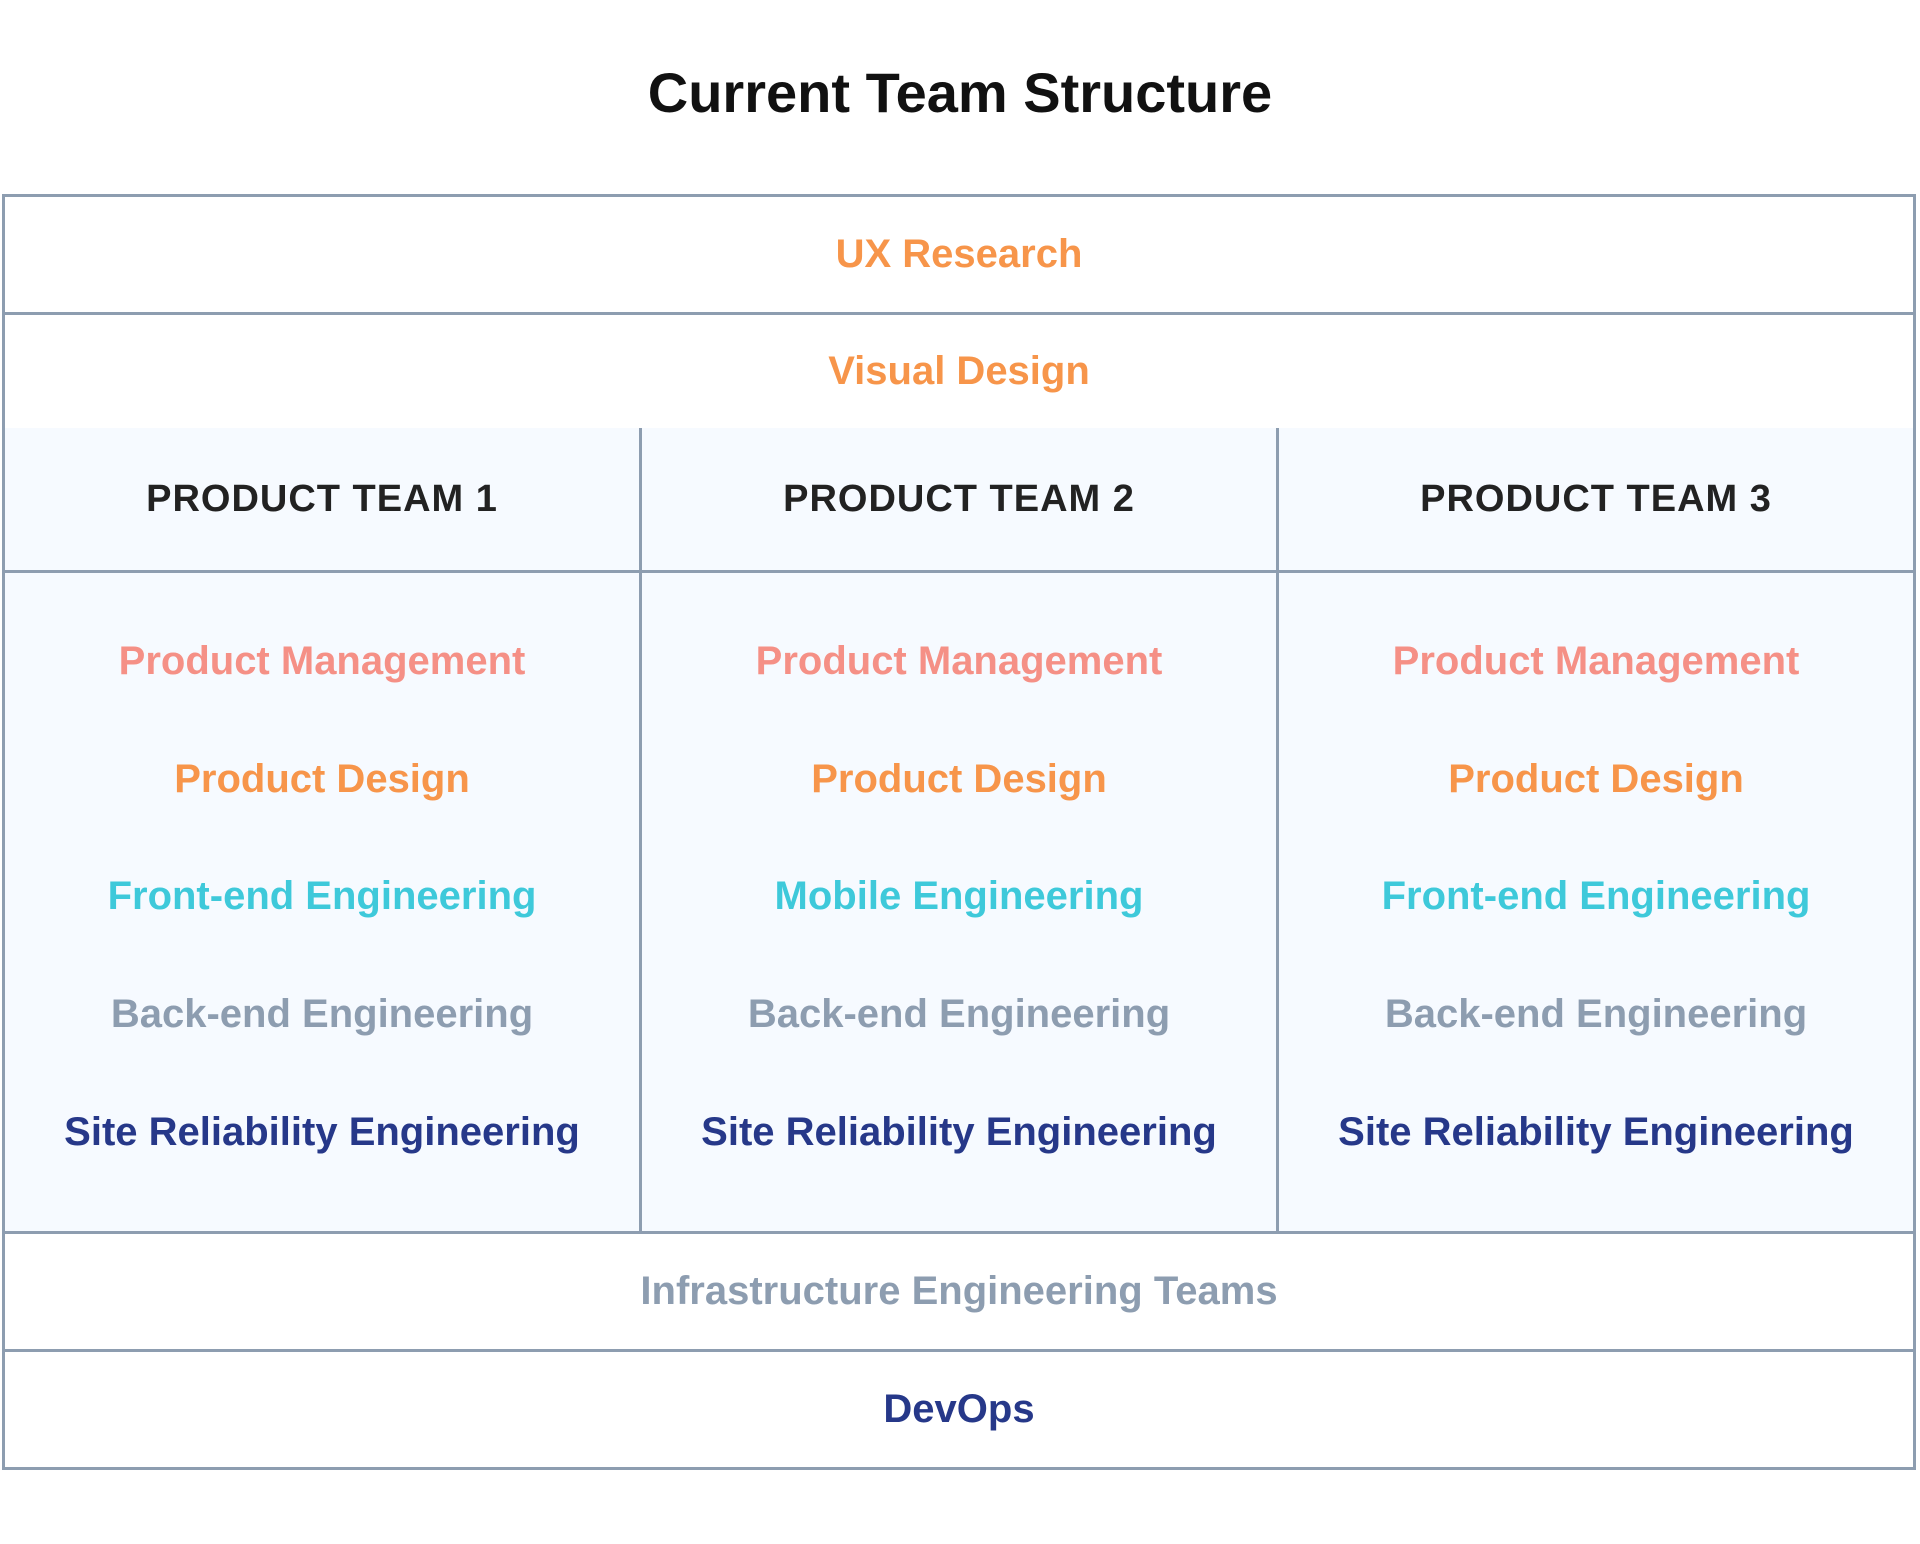  I want to click on row-label: Visual Design, so click(959, 371).